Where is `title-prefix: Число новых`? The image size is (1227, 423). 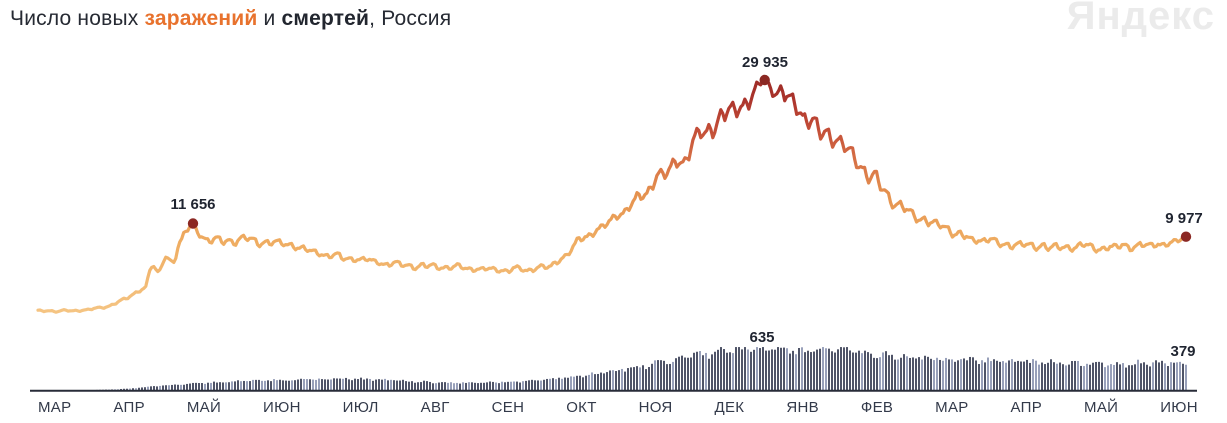
title-prefix: Число новых is located at coordinates (77, 18).